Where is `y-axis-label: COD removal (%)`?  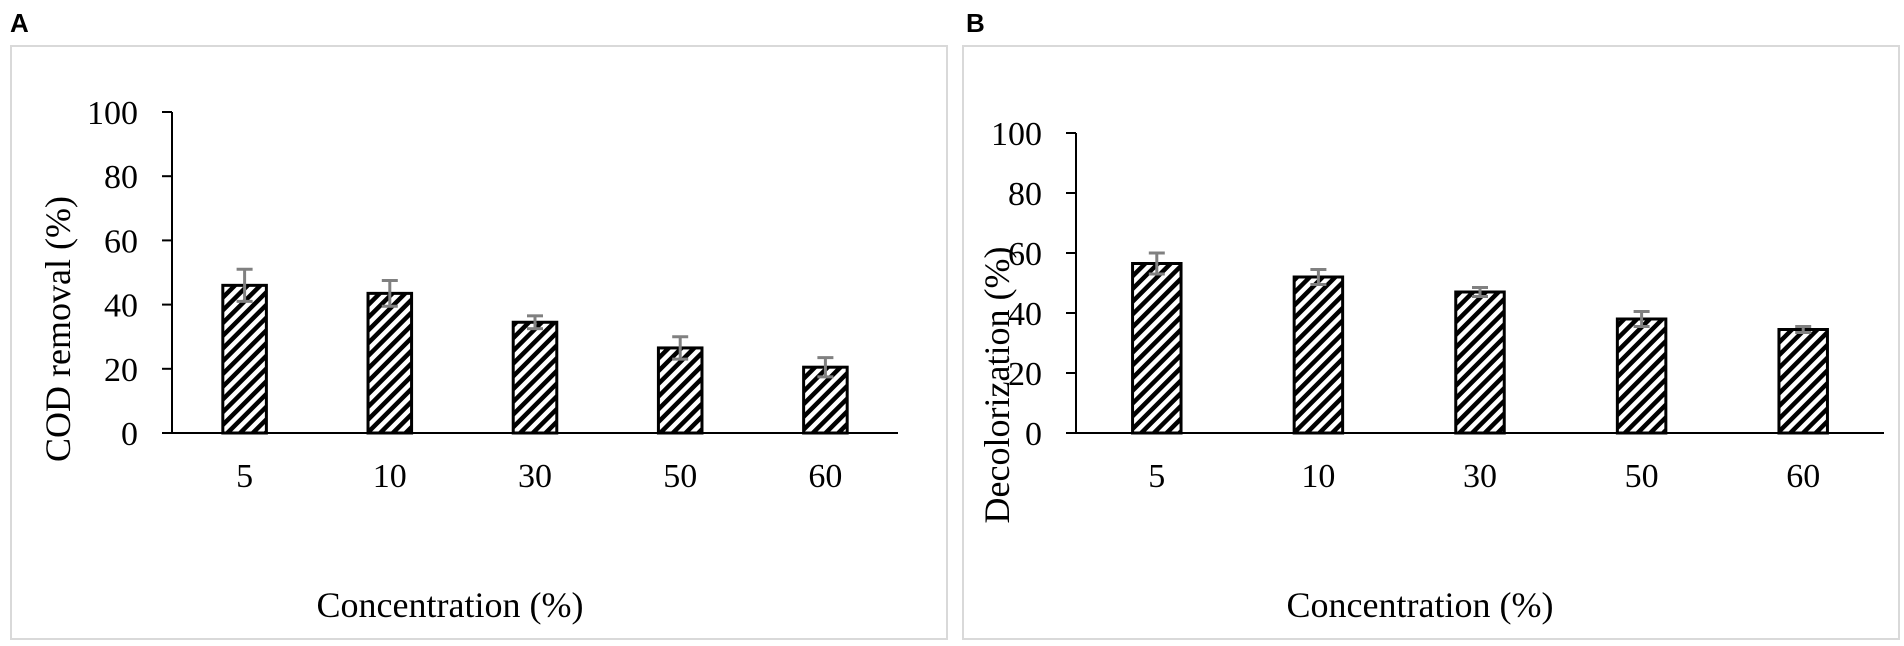 y-axis-label: COD removal (%) is located at coordinates (58, 329).